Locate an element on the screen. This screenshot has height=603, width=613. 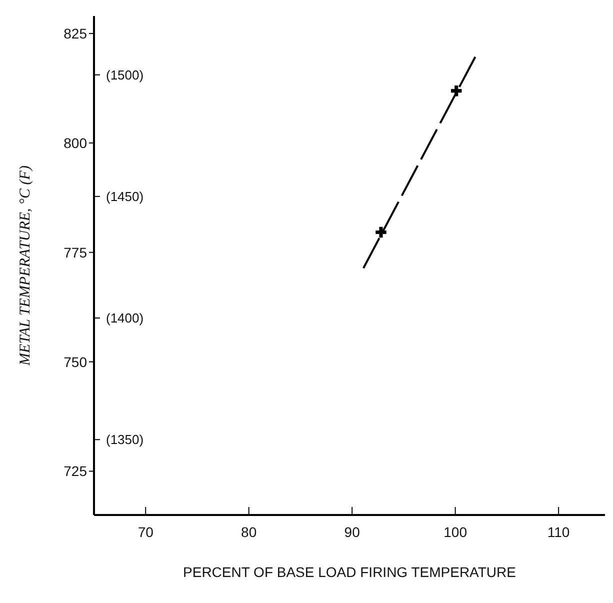
x-tick-label: 70 is located at coordinates (146, 532).